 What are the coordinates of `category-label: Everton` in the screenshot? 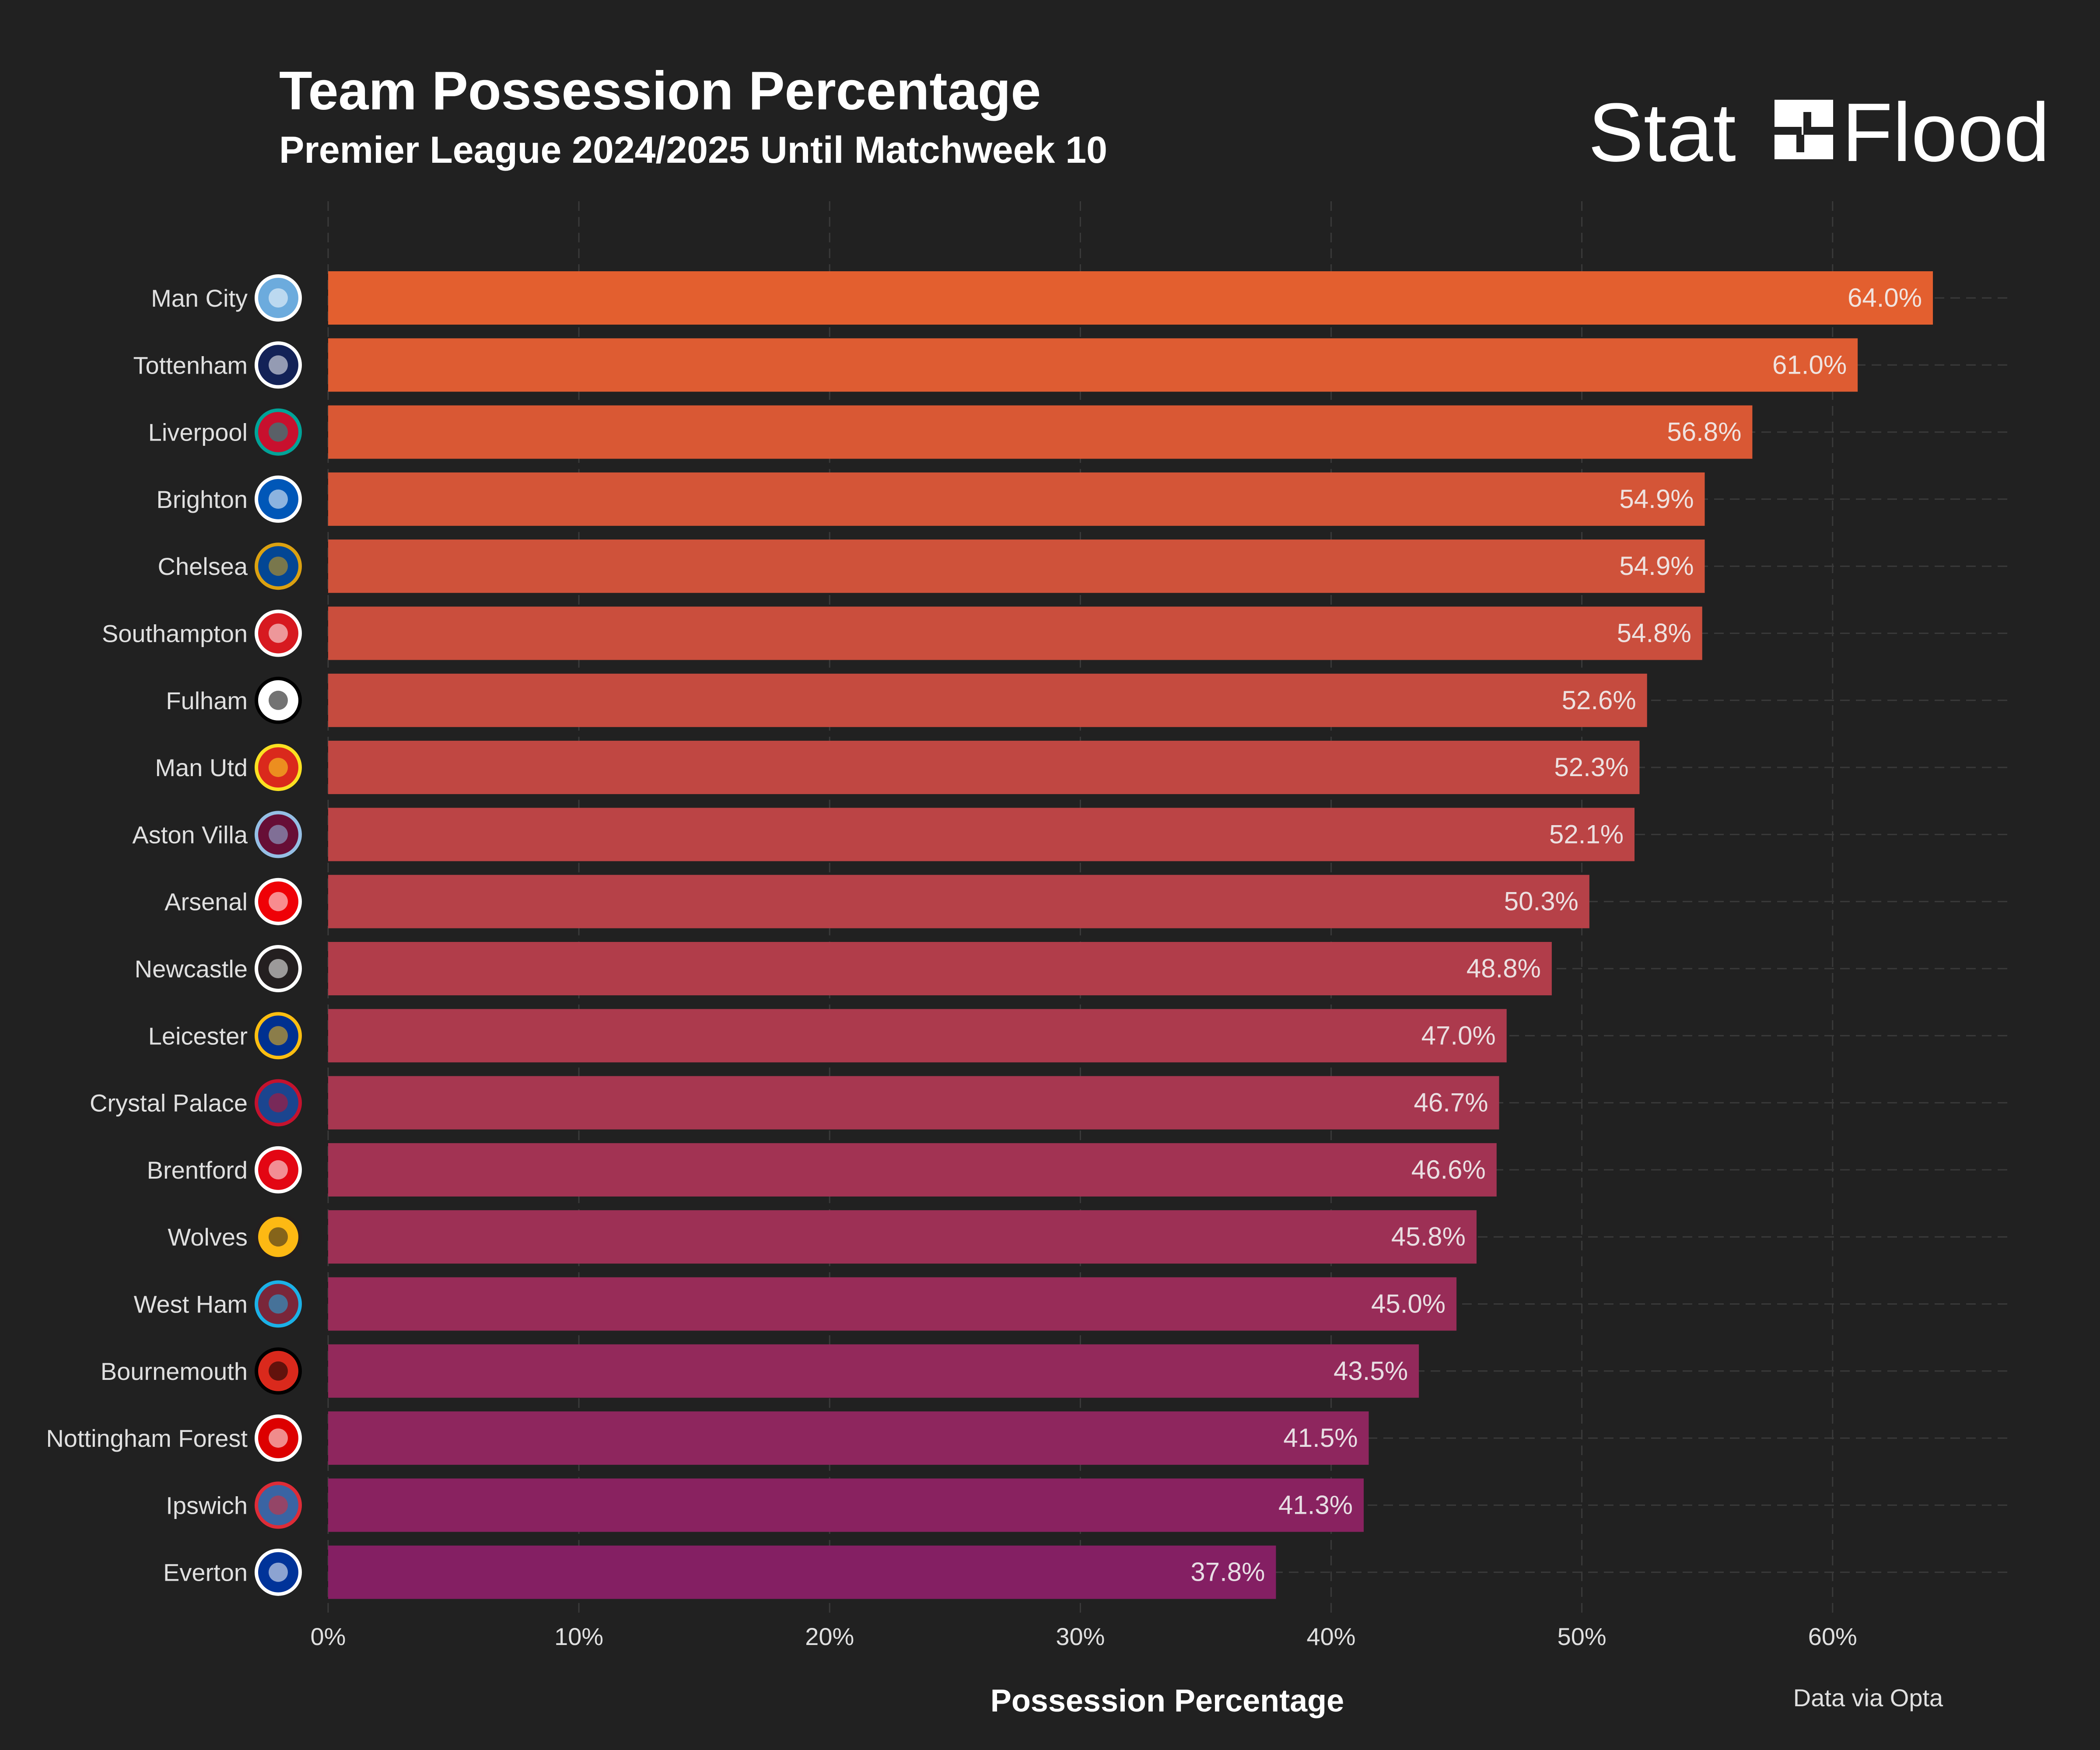 It's located at (205, 1572).